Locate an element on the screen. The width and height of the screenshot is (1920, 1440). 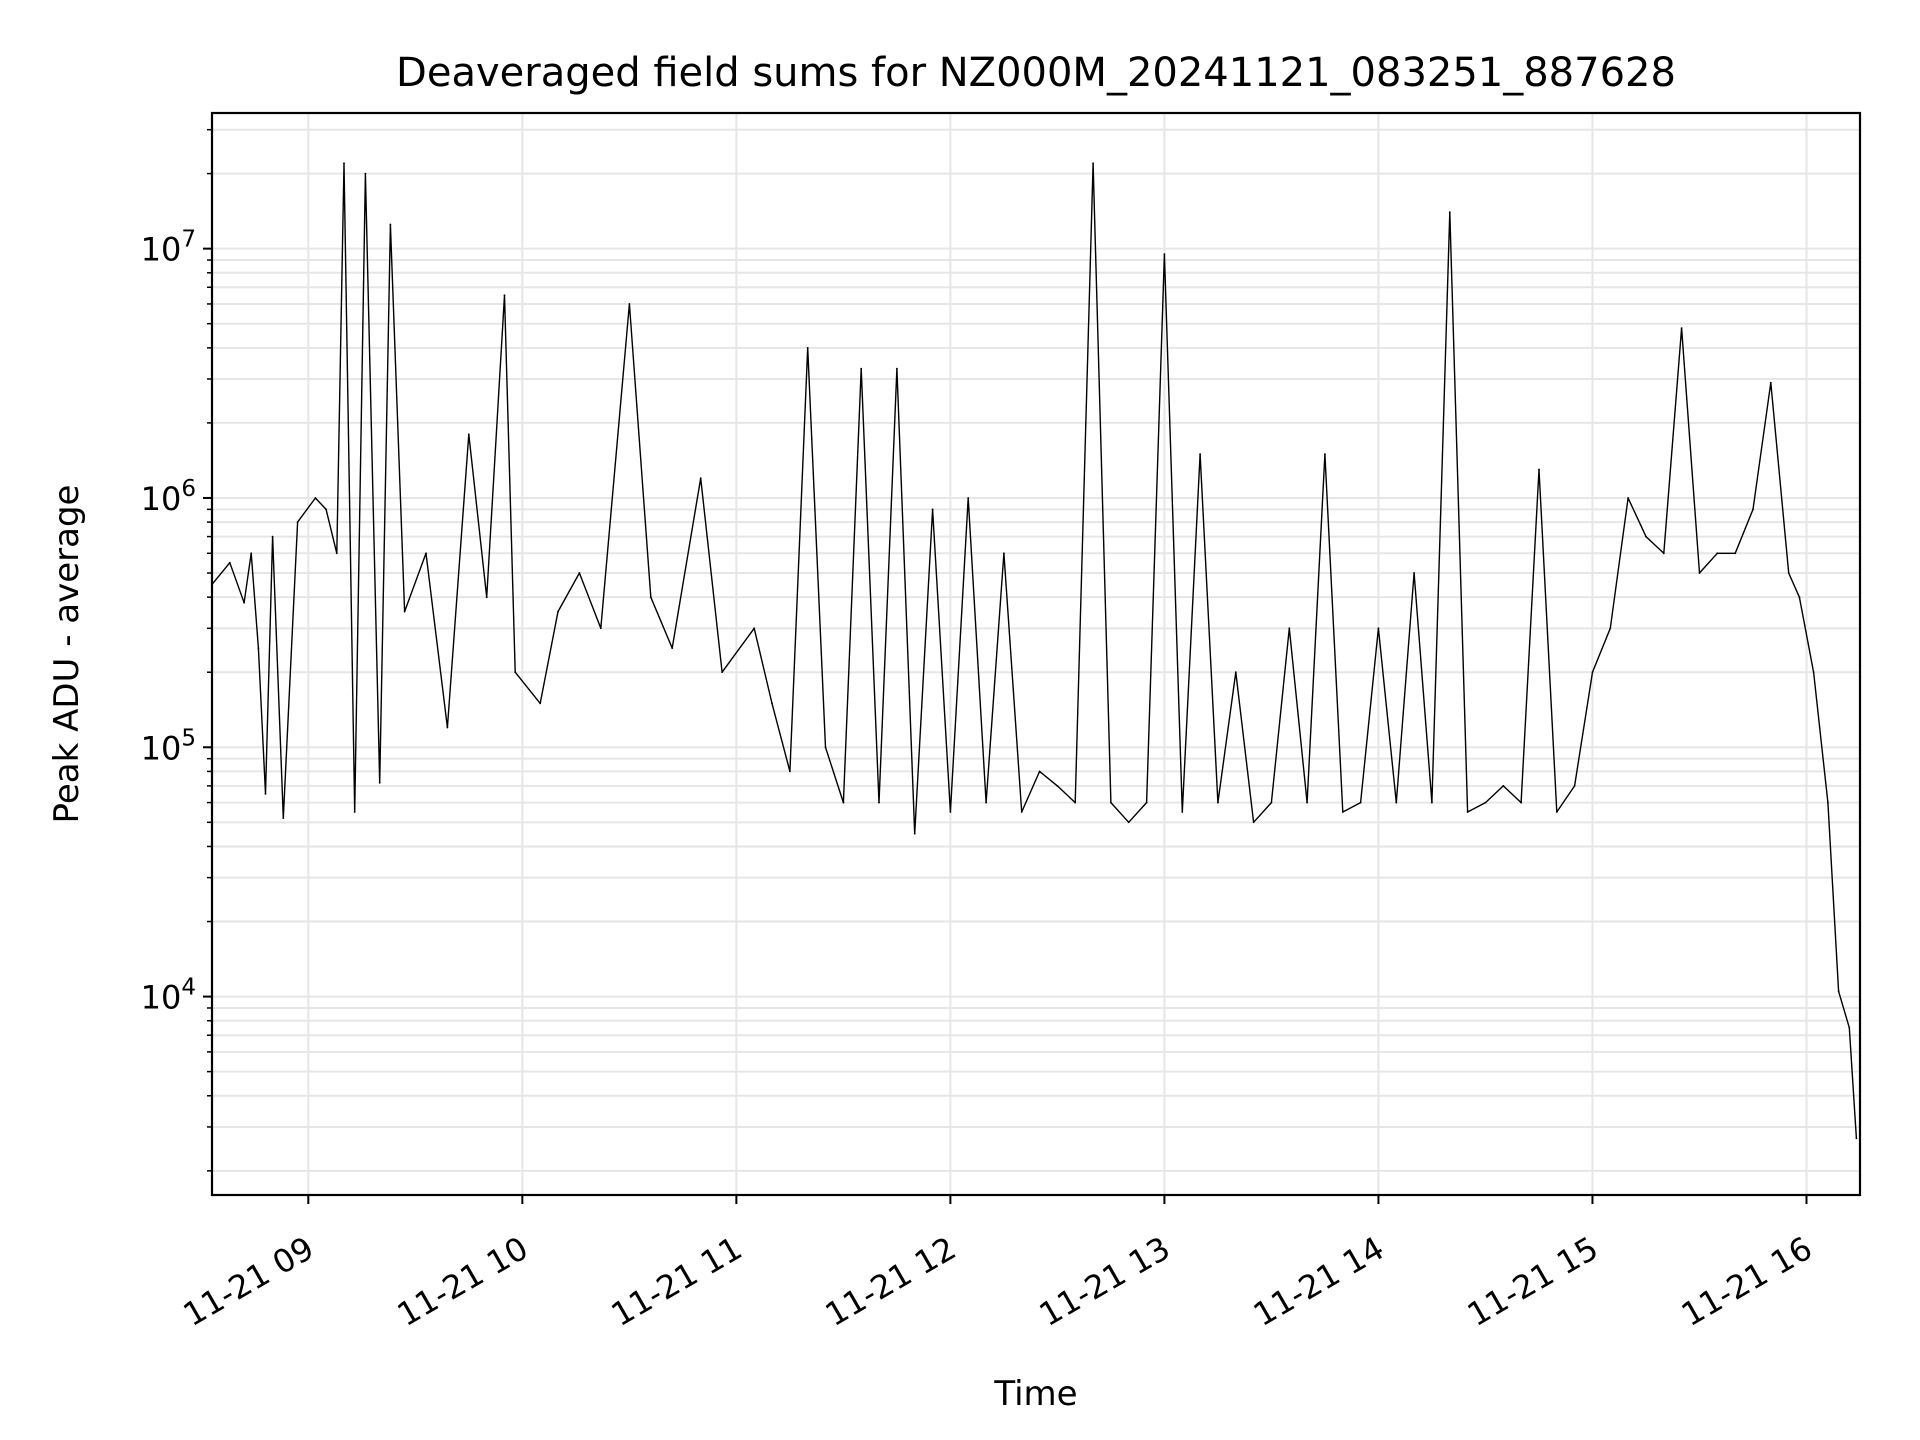
y-tick-label: 10⁶ is located at coordinates (168, 497).